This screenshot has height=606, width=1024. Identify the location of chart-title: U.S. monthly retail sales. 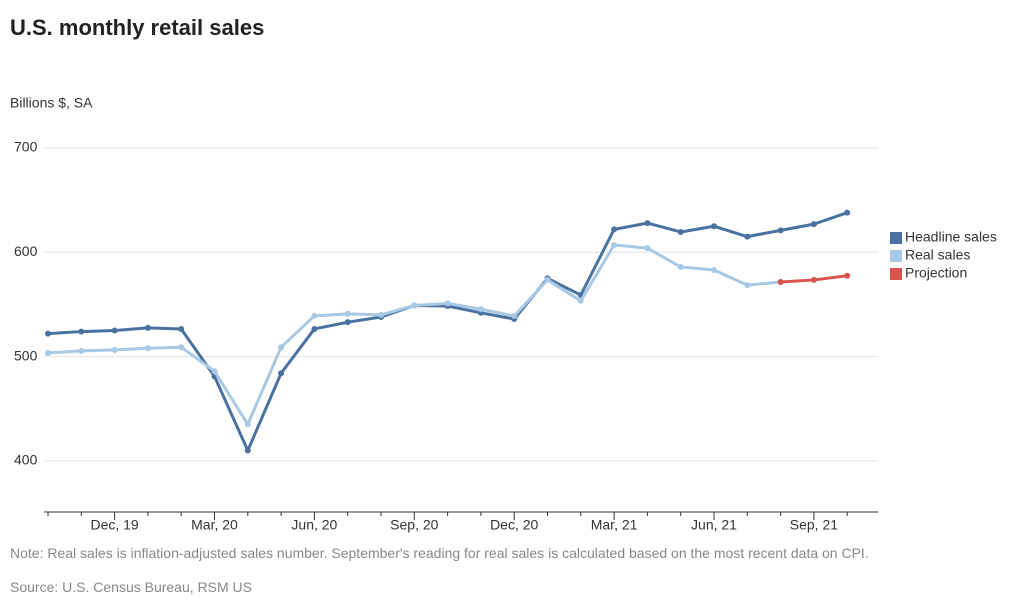
(137, 27).